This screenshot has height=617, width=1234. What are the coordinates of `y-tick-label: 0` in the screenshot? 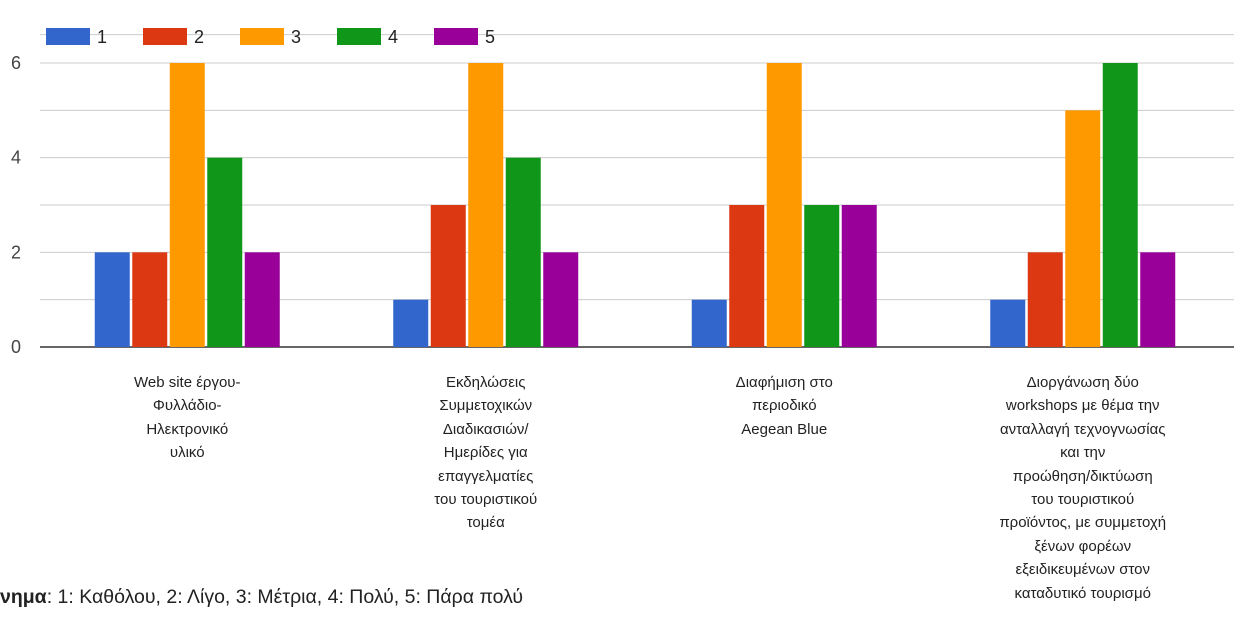 It's located at (16, 347).